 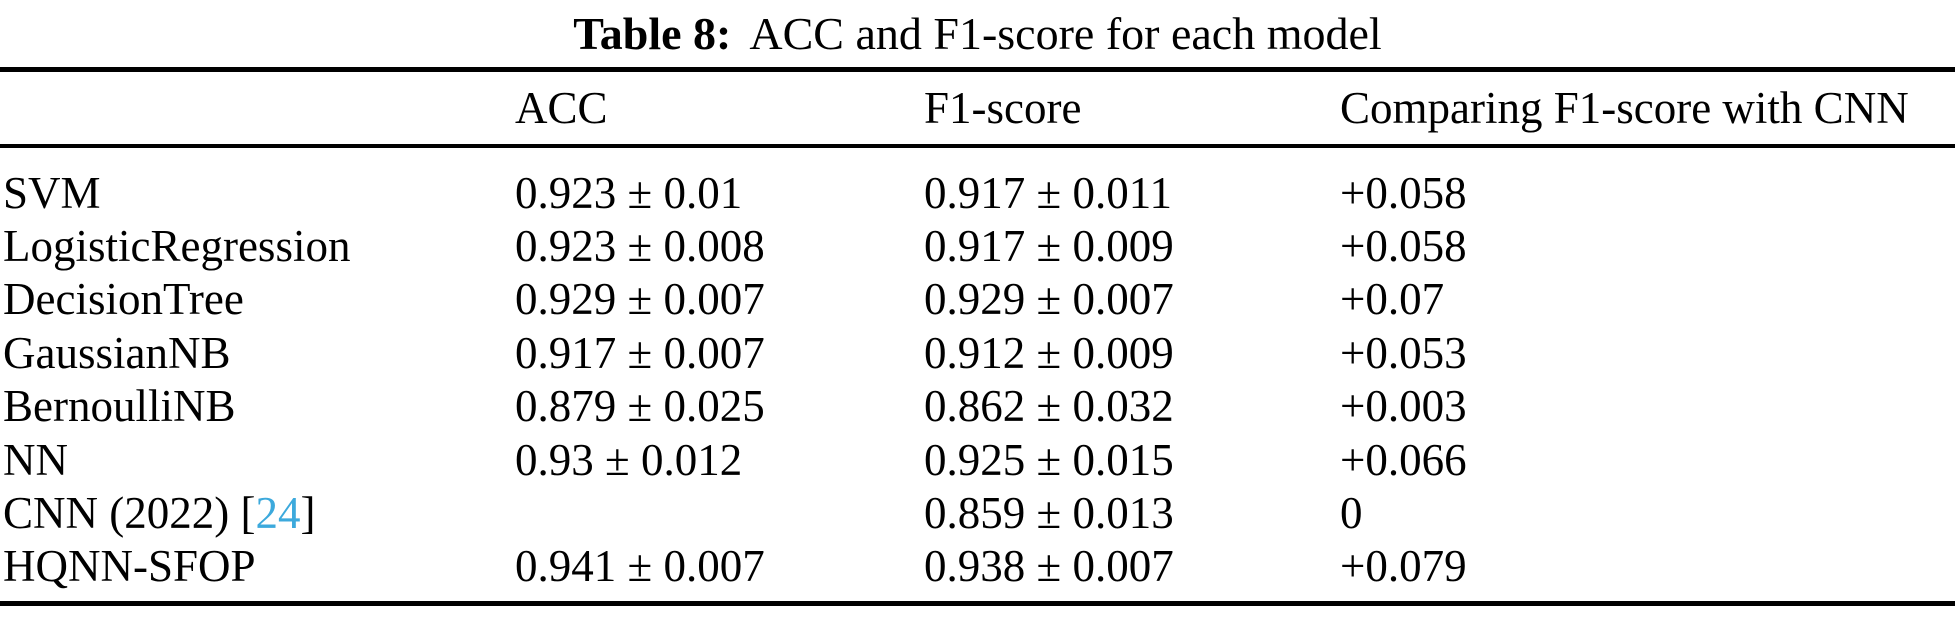 I want to click on model-name: DecisionTree, so click(x=123, y=299).